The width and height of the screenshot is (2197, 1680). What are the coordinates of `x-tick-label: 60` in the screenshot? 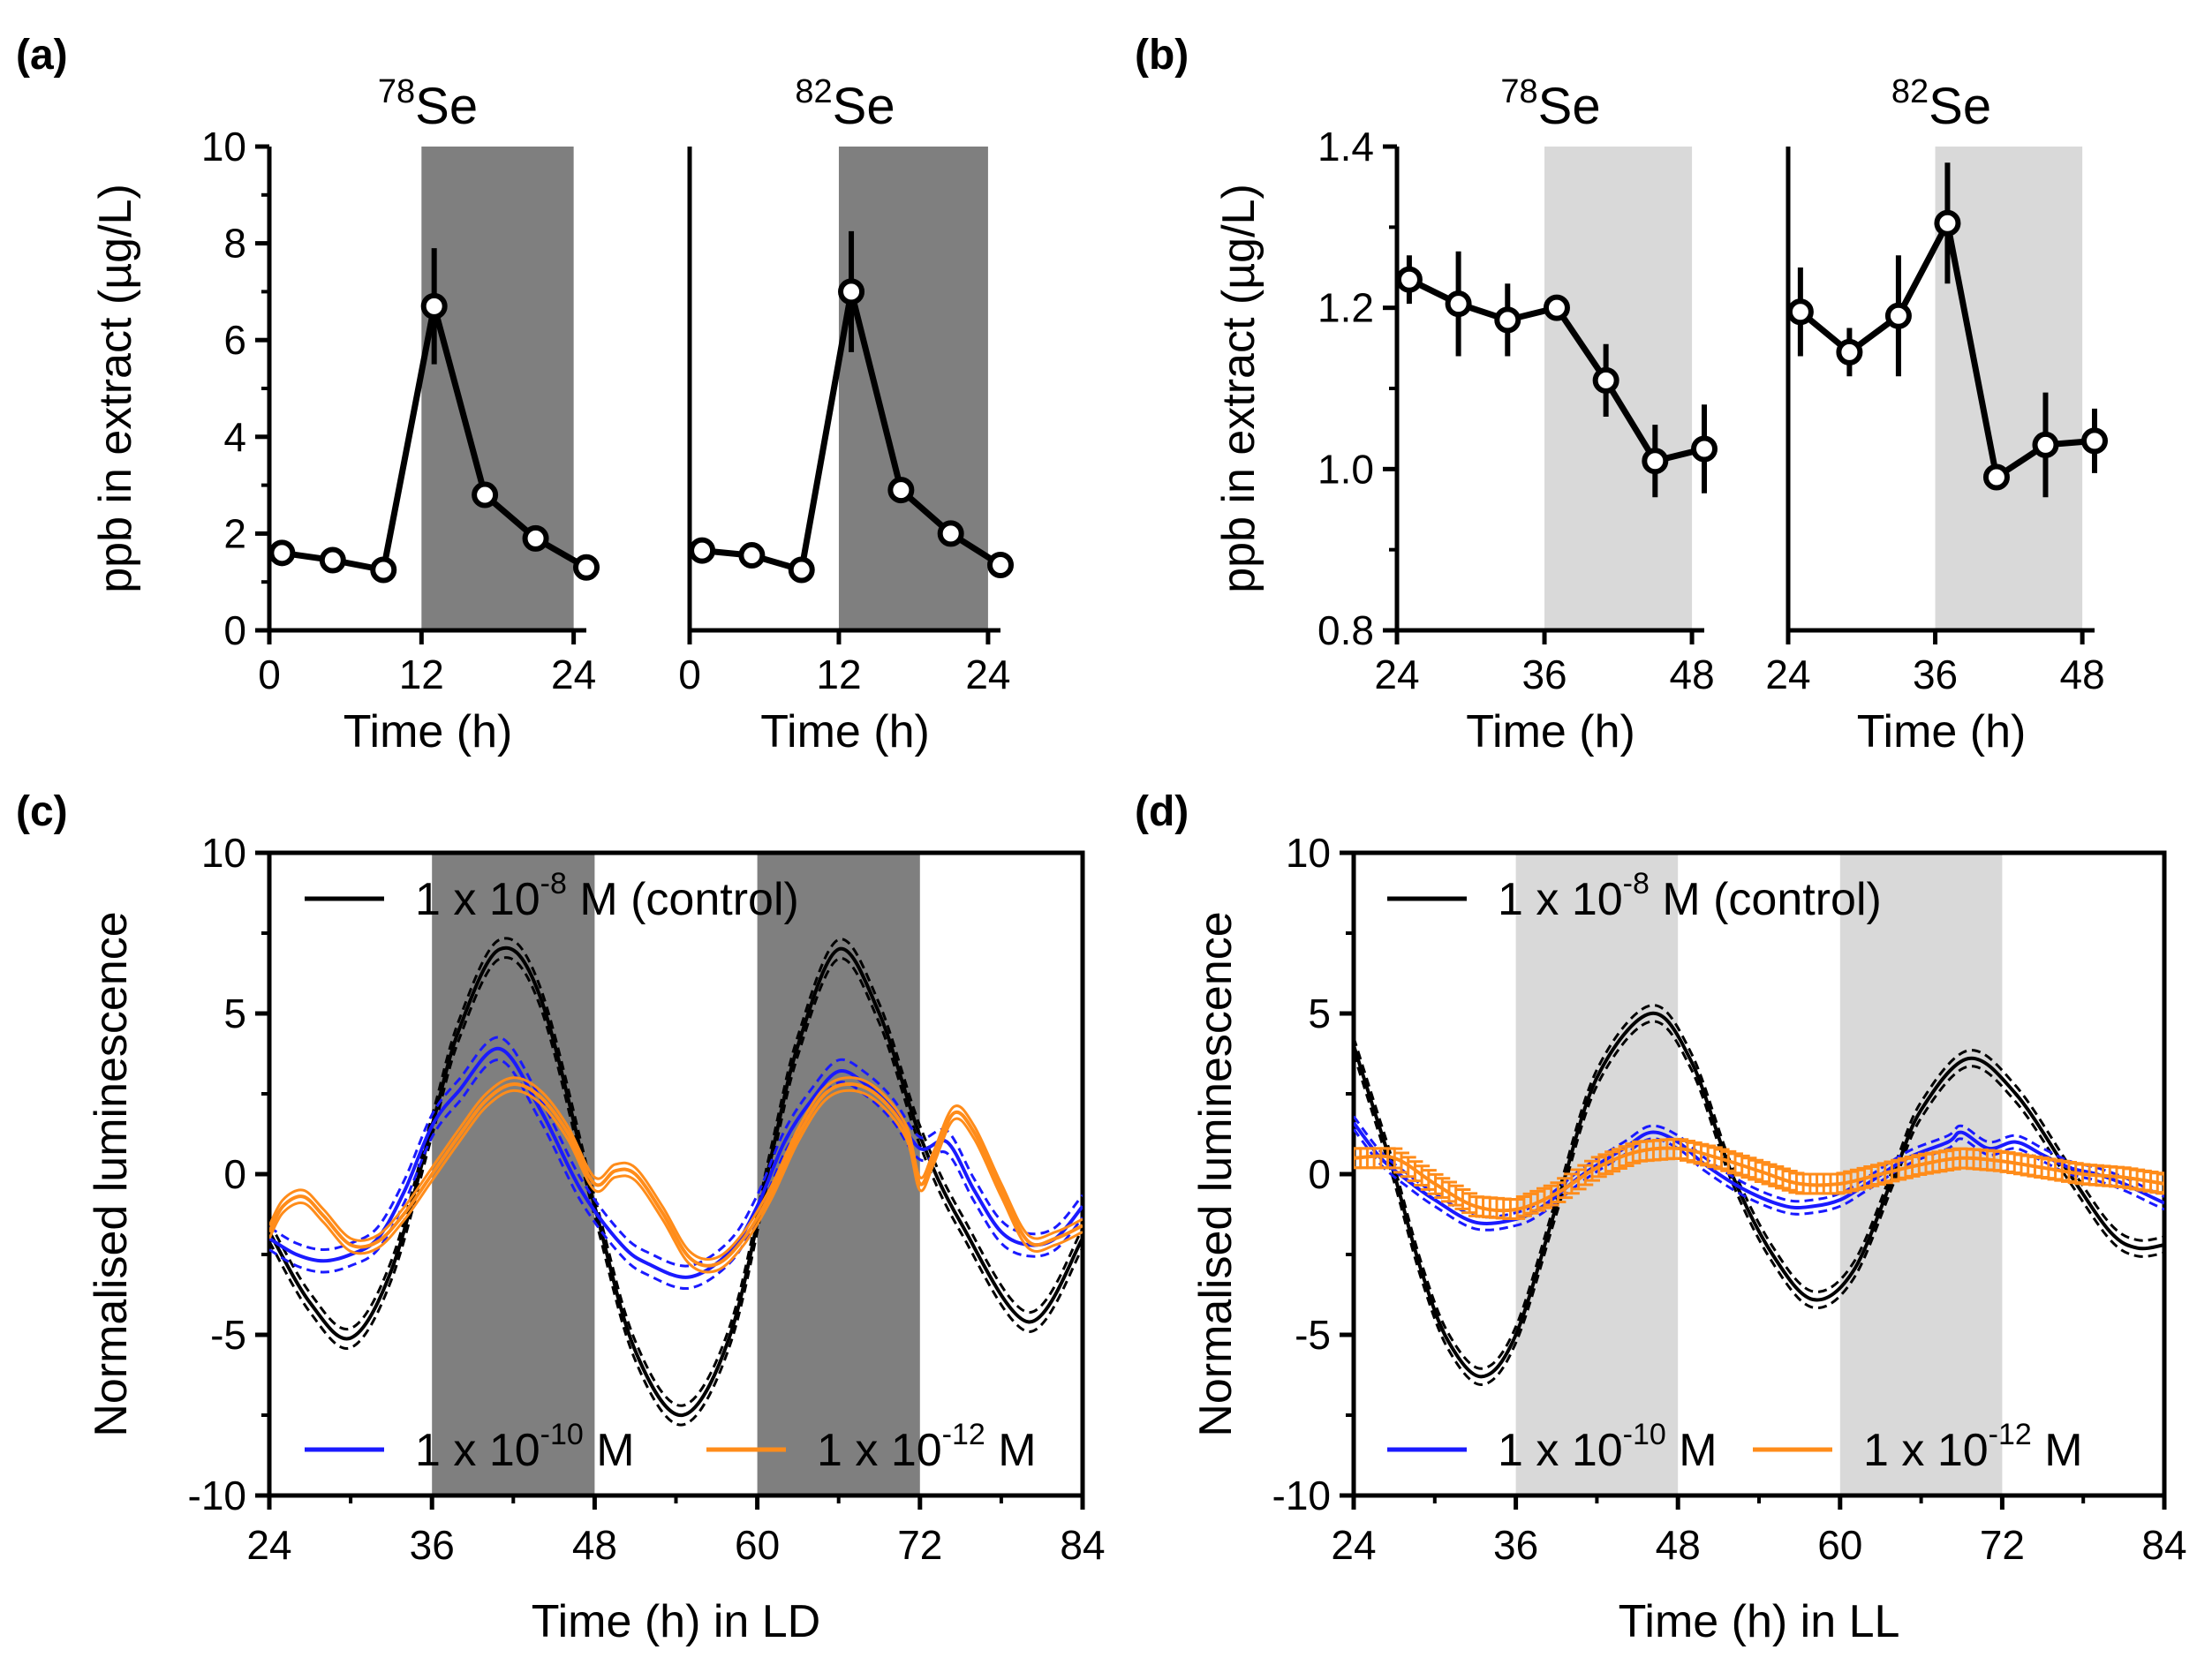 It's located at (758, 1545).